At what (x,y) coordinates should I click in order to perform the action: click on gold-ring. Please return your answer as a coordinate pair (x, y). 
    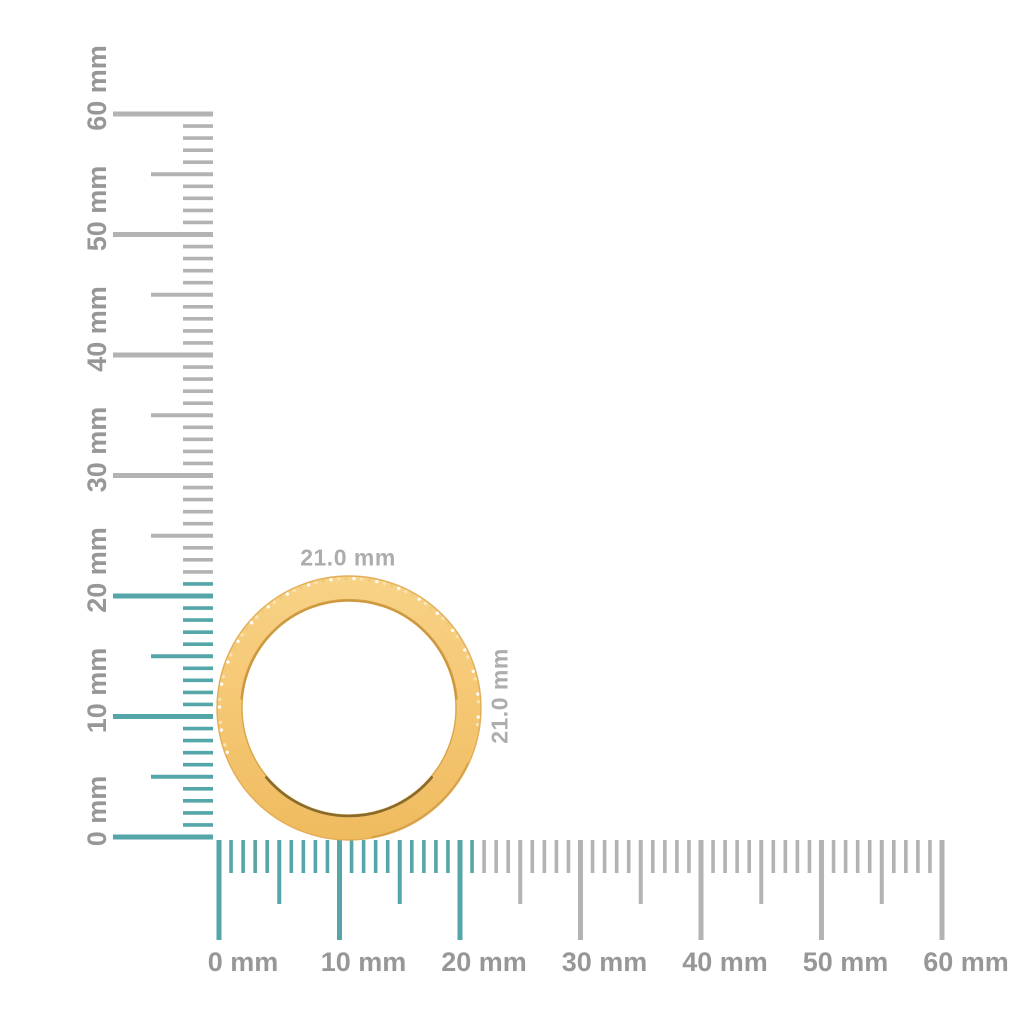
    Looking at the image, I should click on (349, 708).